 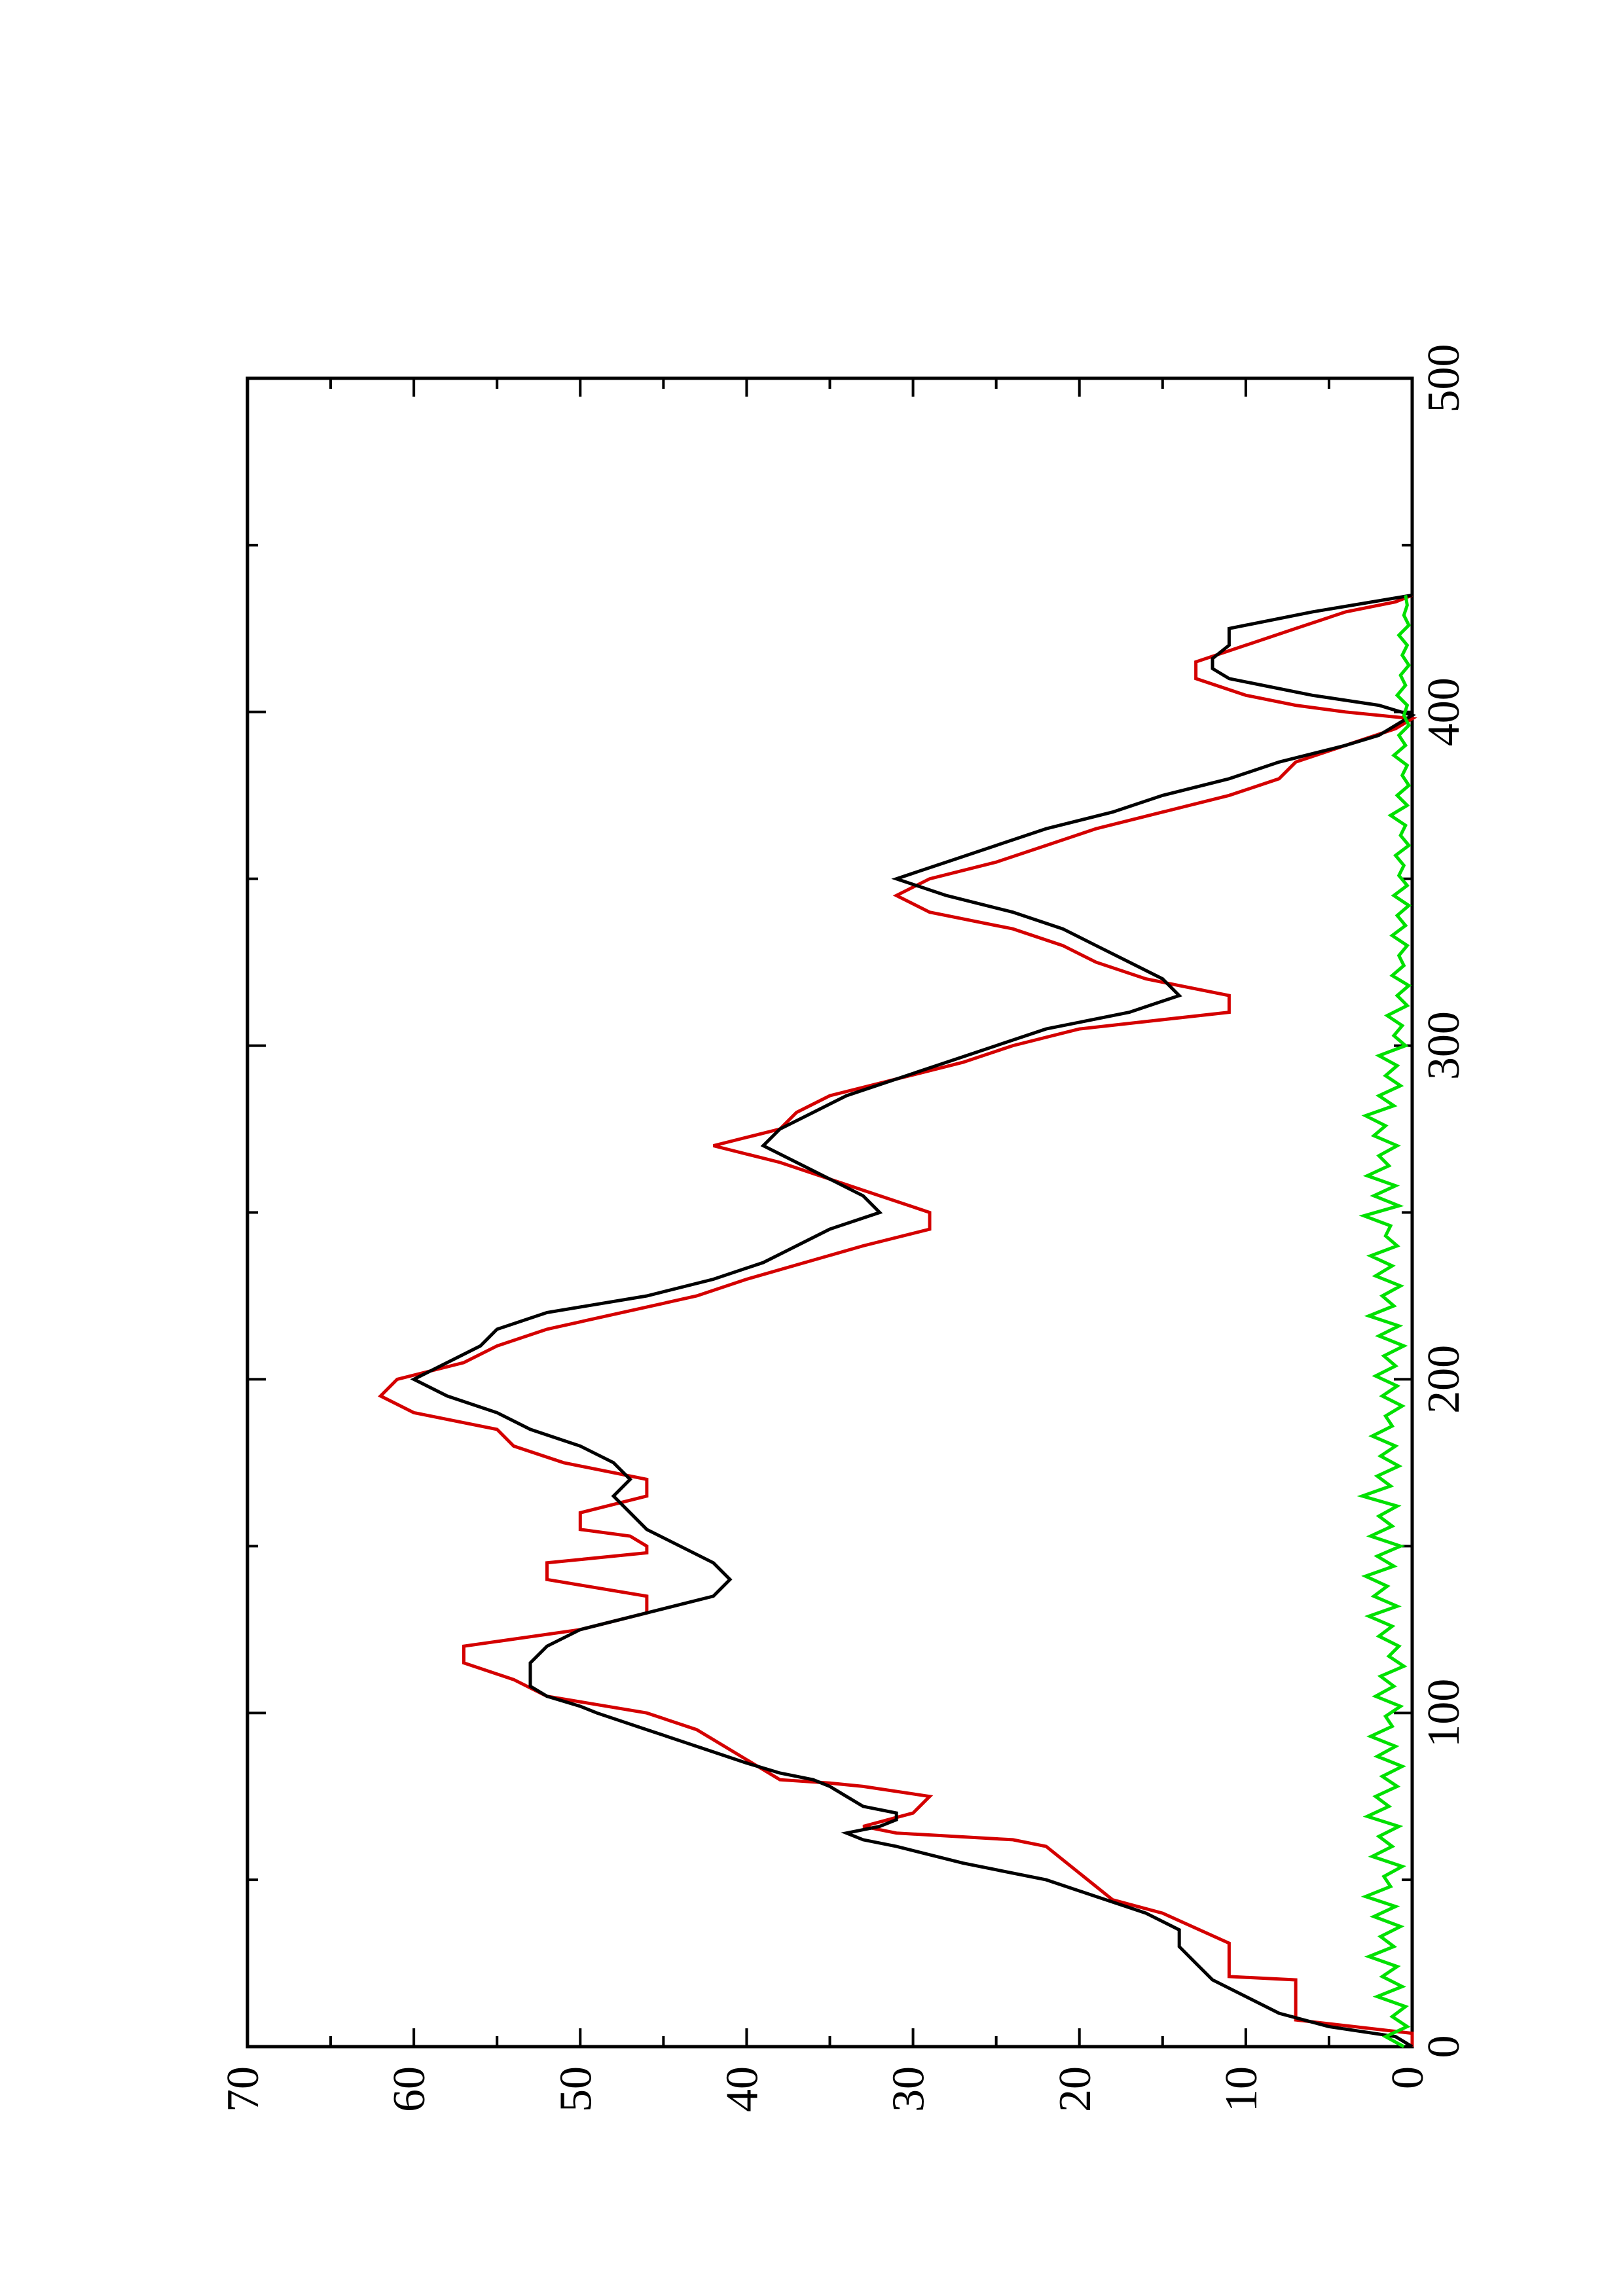 What do you see at coordinates (1444, 711) in the screenshot?
I see `x-tick-label: 400` at bounding box center [1444, 711].